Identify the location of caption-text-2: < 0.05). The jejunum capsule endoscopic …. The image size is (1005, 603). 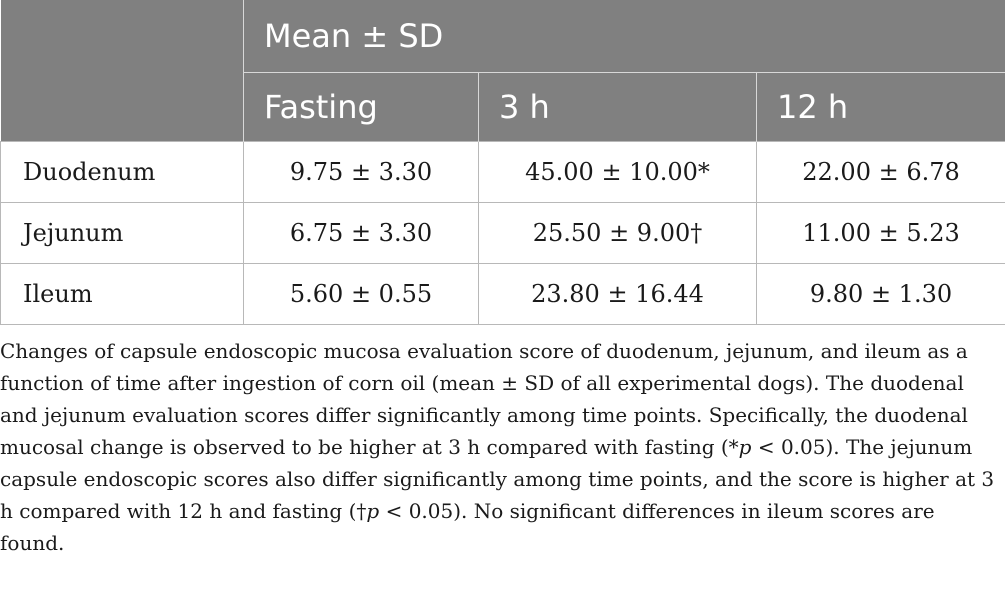
(497, 479).